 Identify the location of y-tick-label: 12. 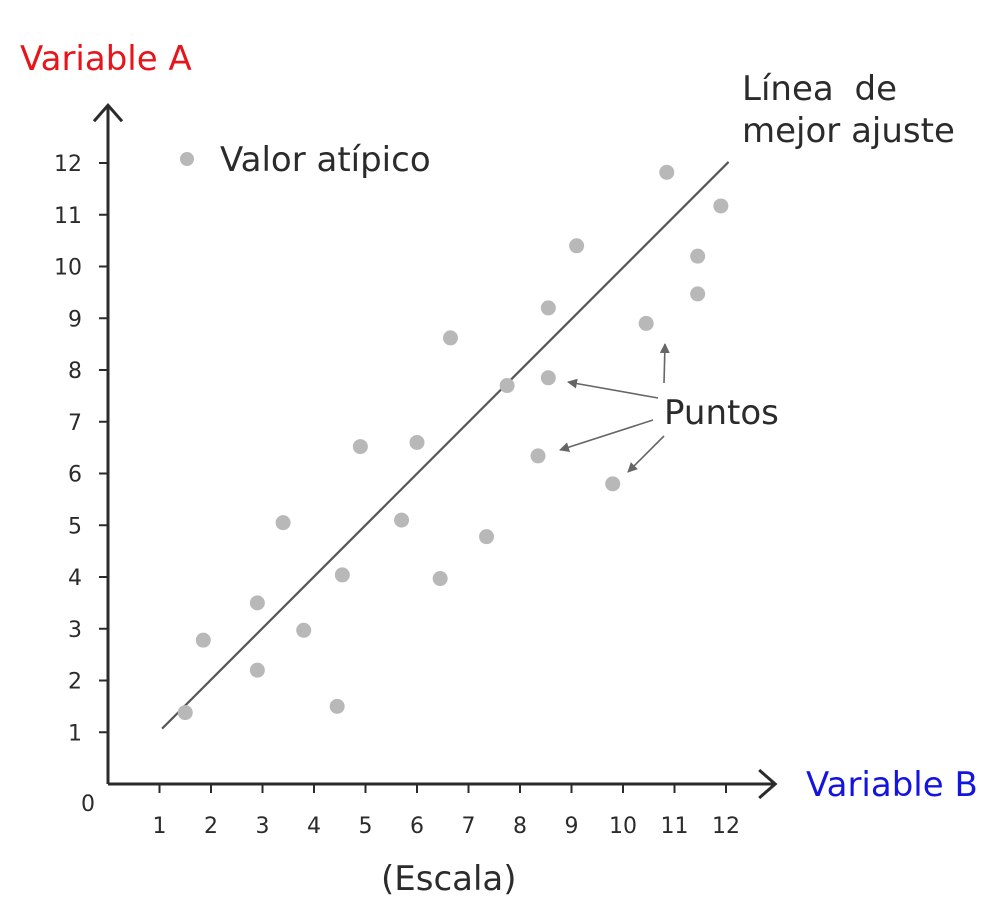
(68, 164).